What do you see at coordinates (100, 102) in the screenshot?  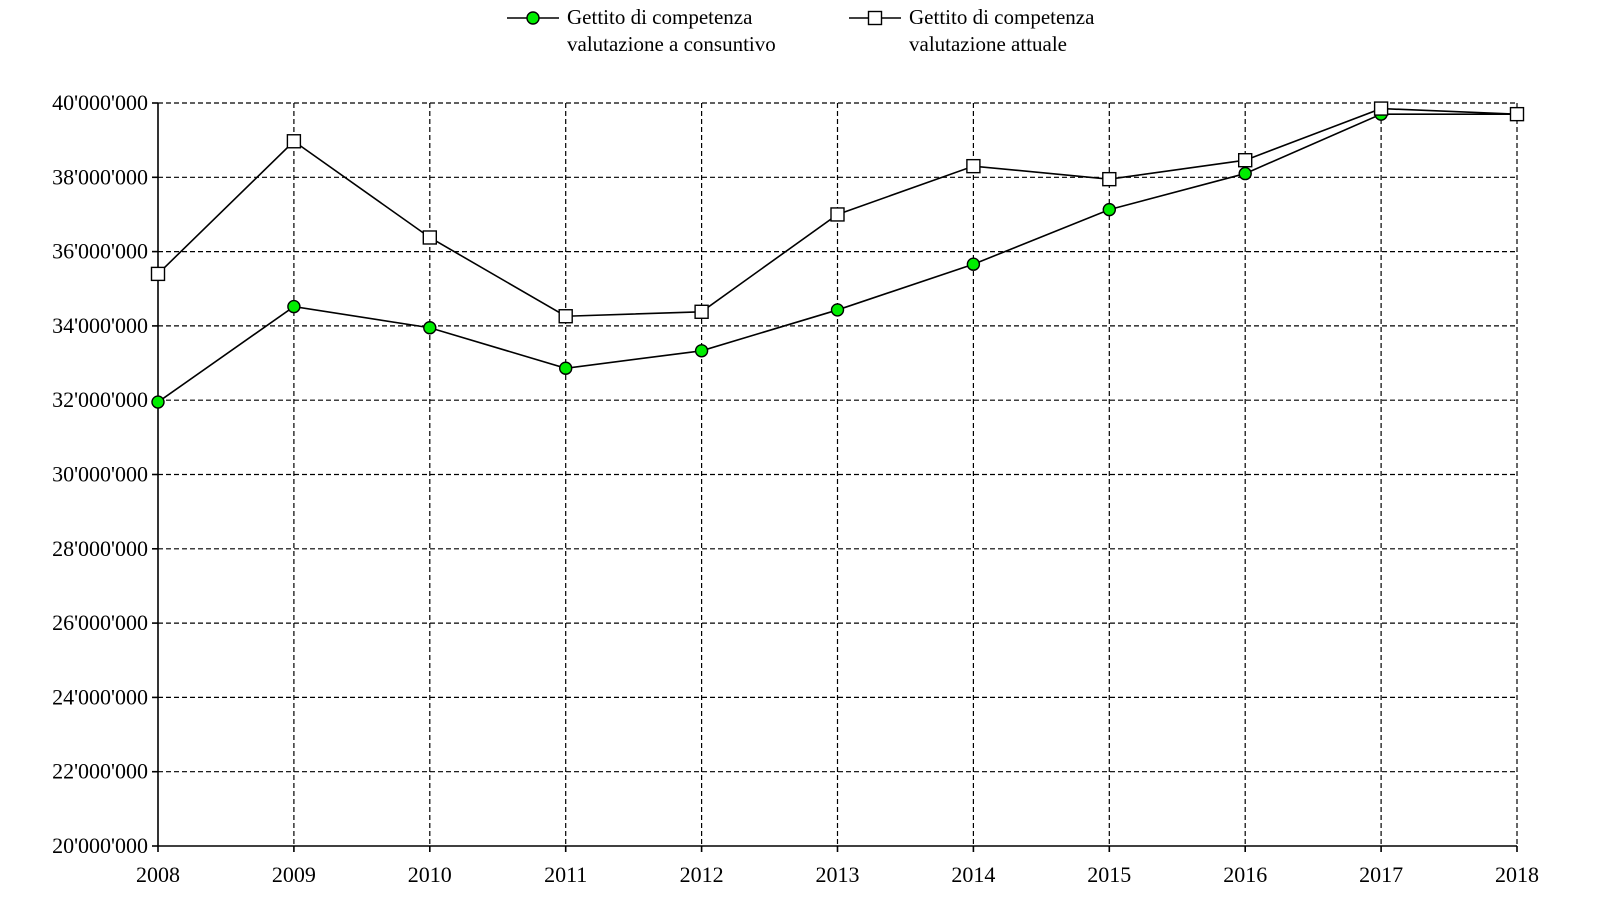 I see `y-tick-label: 40'000'000` at bounding box center [100, 102].